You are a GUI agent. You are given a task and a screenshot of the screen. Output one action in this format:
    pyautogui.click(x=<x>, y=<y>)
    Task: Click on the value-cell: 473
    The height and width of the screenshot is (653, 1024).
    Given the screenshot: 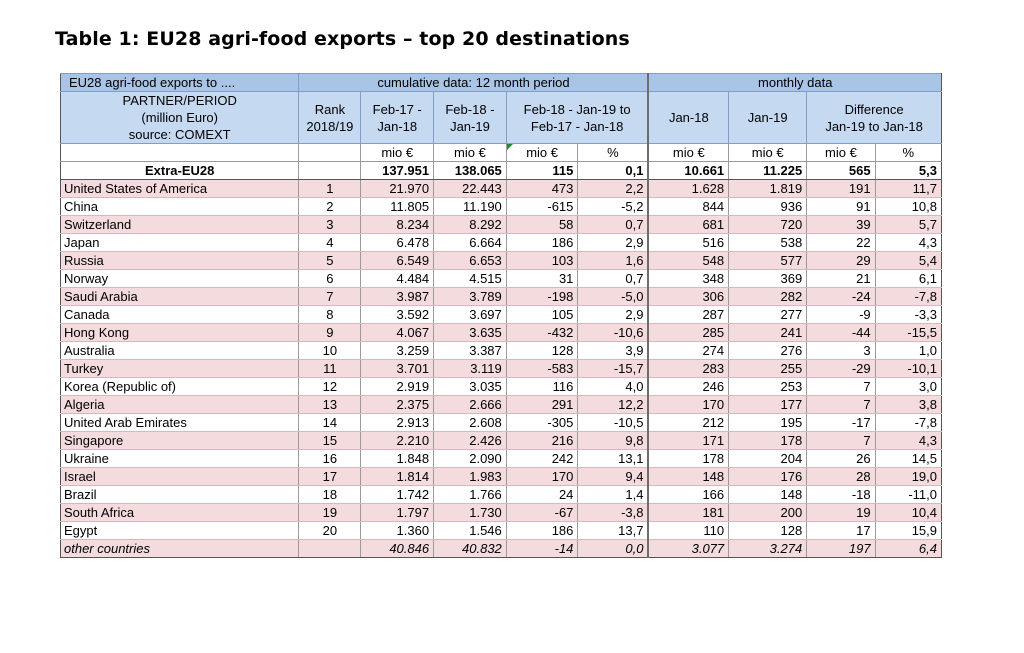 What is the action you would take?
    pyautogui.click(x=542, y=188)
    